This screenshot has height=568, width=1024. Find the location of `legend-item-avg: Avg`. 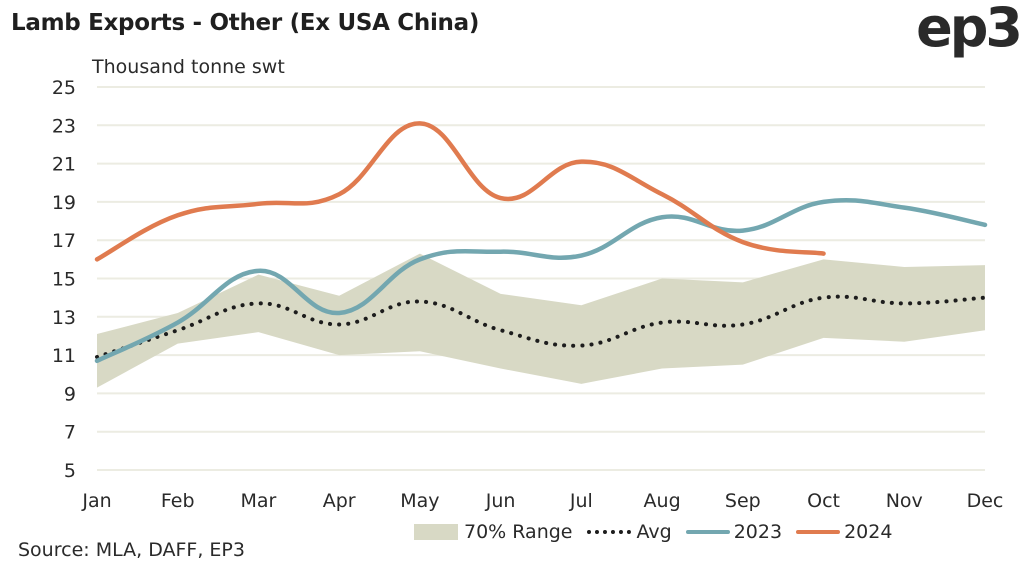

legend-item-avg: Avg is located at coordinates (629, 532).